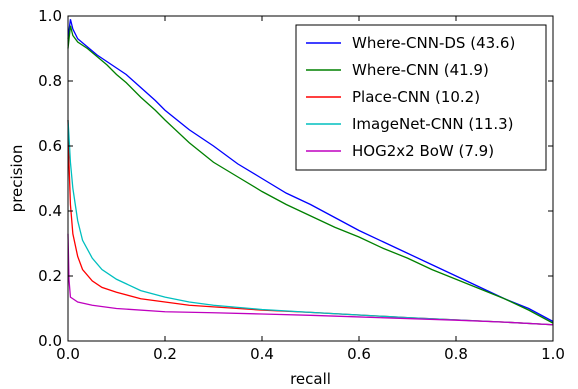 This screenshot has width=578, height=389. I want to click on legend-label-1: Where-CNN (41.9), so click(420, 70).